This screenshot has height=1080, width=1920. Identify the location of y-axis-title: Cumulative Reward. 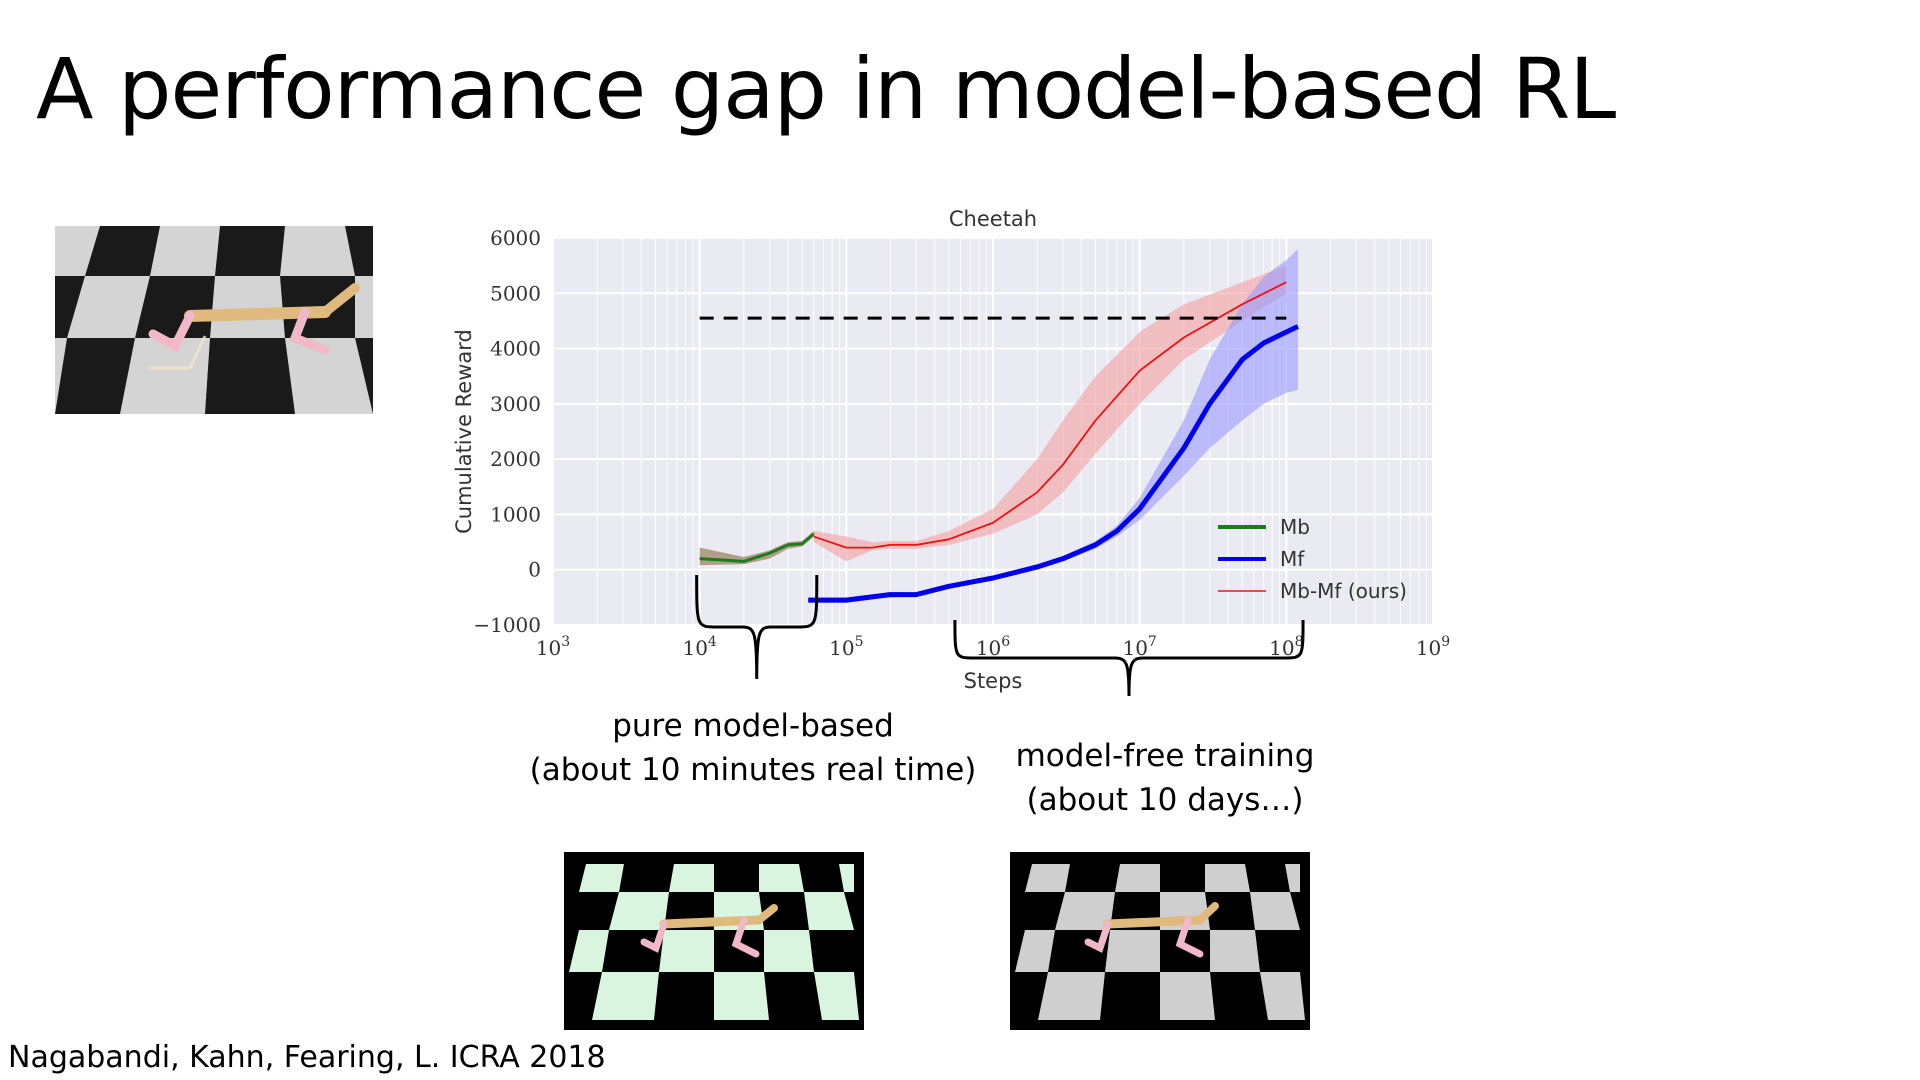
(464, 431).